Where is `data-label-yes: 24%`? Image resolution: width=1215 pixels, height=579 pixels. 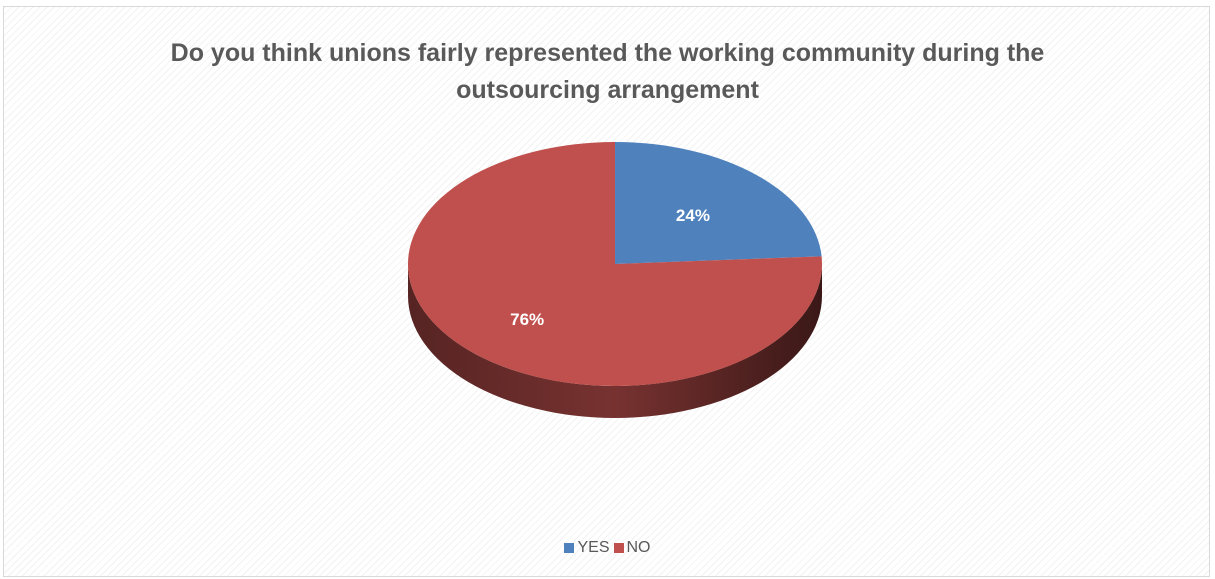
data-label-yes: 24% is located at coordinates (693, 215).